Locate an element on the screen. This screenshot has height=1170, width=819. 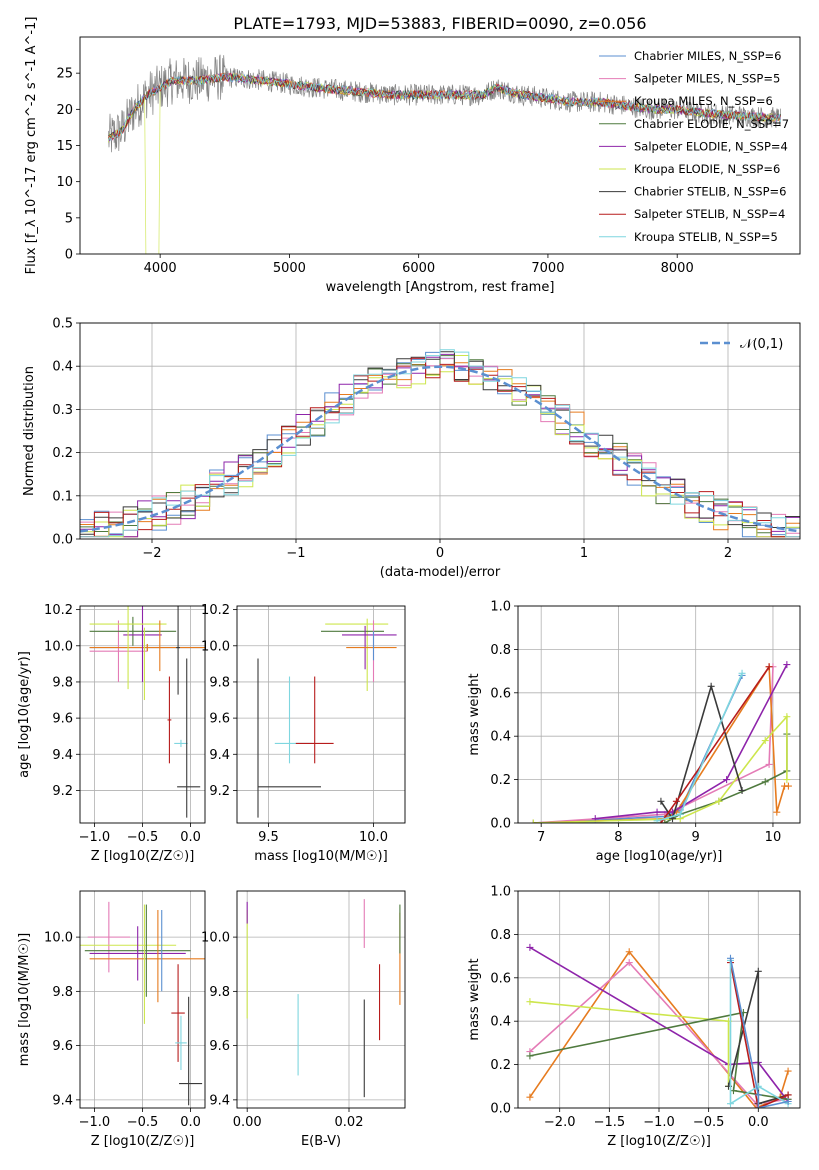
mass-vs-ebv-panel: 0.00 0.02 9.4 9.6 9.8 10.0 E(B-V) is located at coordinates (303, 1019).